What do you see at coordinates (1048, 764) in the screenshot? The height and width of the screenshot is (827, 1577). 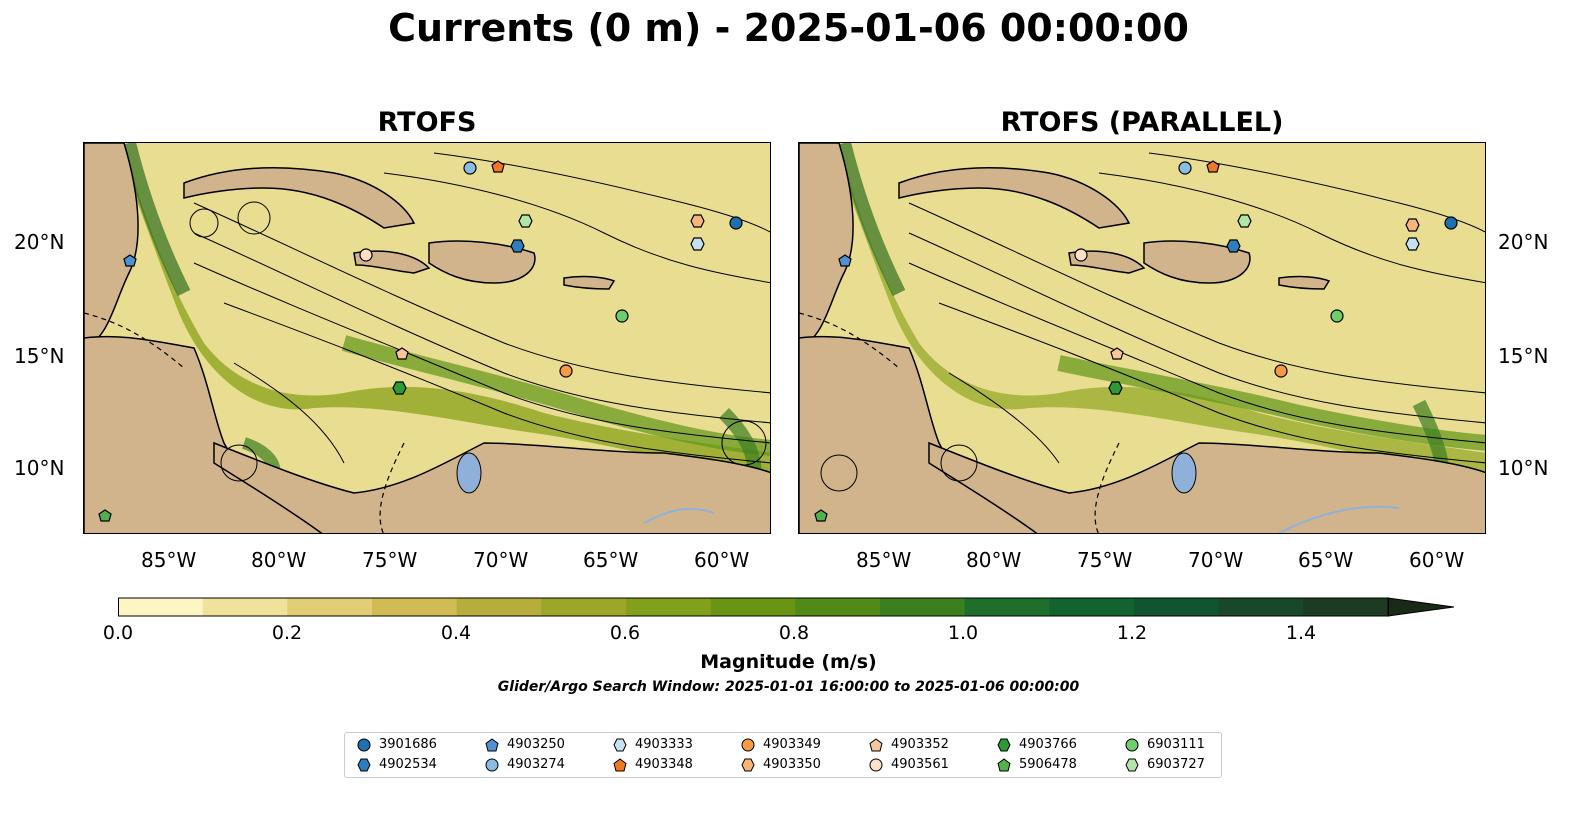 I see `legend-item-label: 5906478` at bounding box center [1048, 764].